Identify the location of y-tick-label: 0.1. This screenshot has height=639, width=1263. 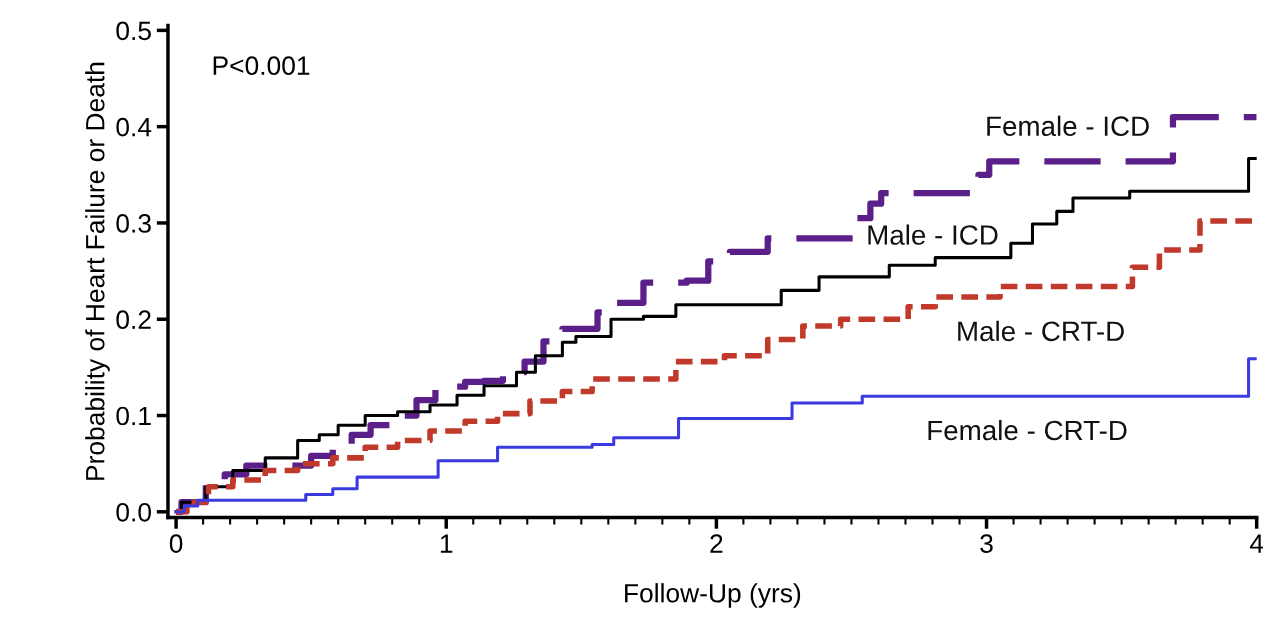
(133, 416).